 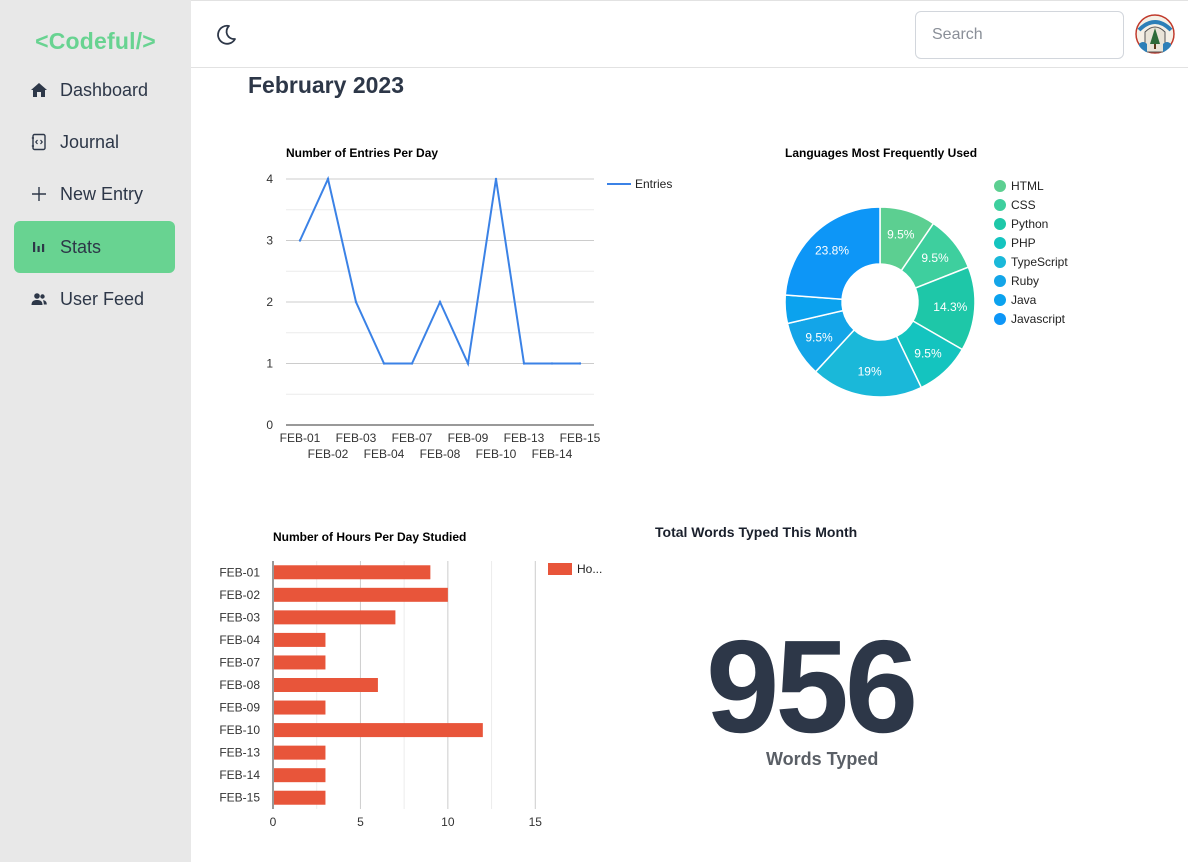 What do you see at coordinates (269, 302) in the screenshot?
I see `y-tick-label: 2` at bounding box center [269, 302].